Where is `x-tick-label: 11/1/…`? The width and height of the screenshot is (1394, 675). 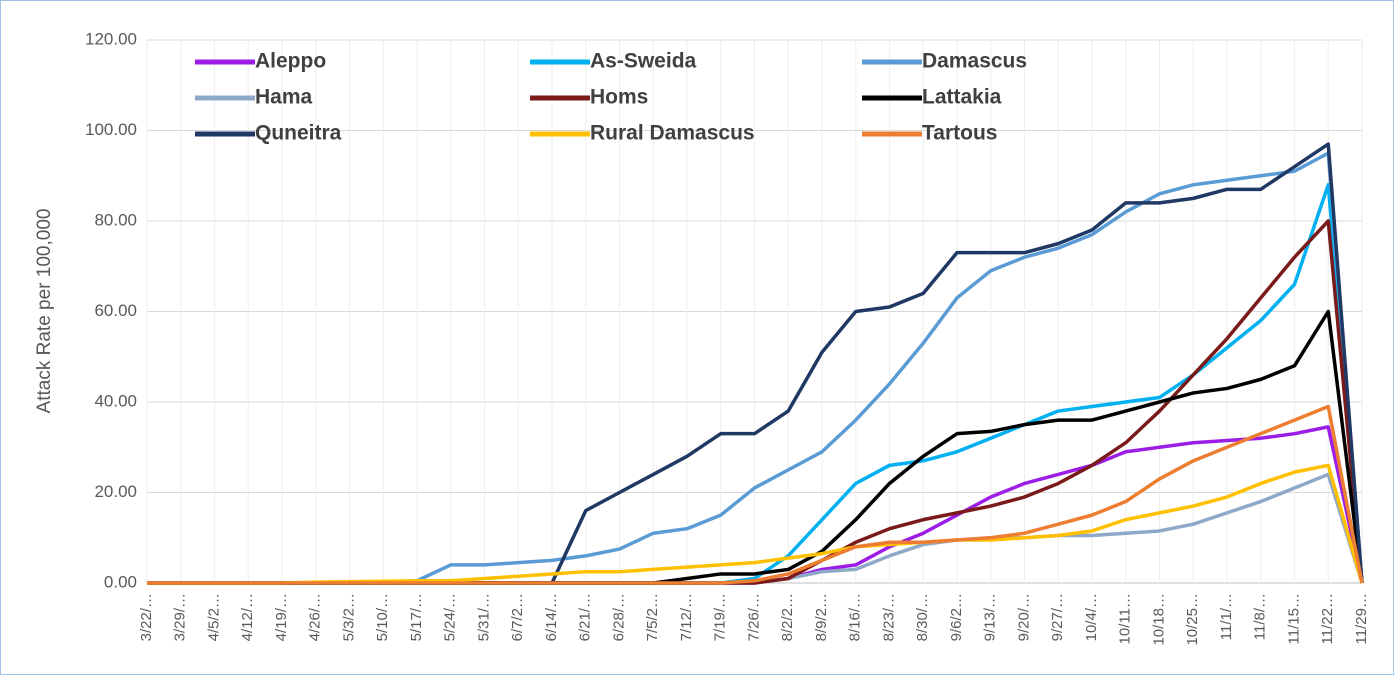
x-tick-label: 11/1/… is located at coordinates (1226, 616).